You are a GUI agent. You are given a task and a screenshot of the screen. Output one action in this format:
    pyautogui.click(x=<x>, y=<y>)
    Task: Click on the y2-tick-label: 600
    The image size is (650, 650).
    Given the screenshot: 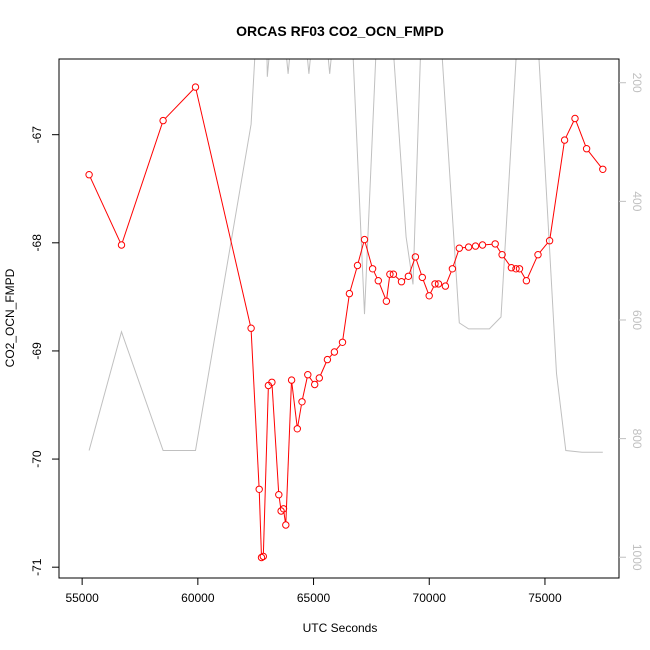 What is the action you would take?
    pyautogui.click(x=637, y=320)
    